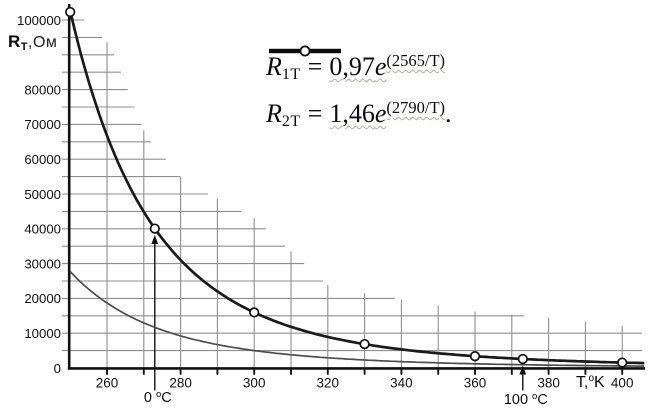 The height and width of the screenshot is (411, 651). Describe the element at coordinates (591, 378) in the screenshot. I see `degree-sup: o` at that location.